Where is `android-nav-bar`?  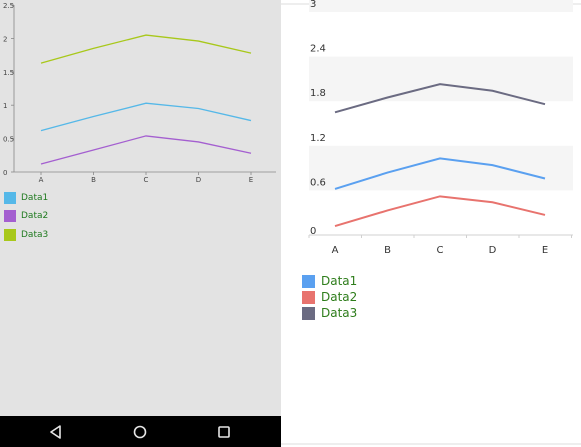 android-nav-bar is located at coordinates (140, 431).